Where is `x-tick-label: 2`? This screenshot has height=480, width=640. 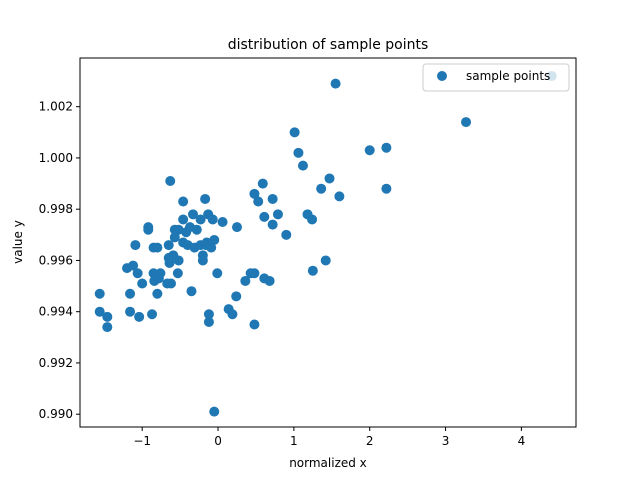
x-tick-label: 2 is located at coordinates (370, 441).